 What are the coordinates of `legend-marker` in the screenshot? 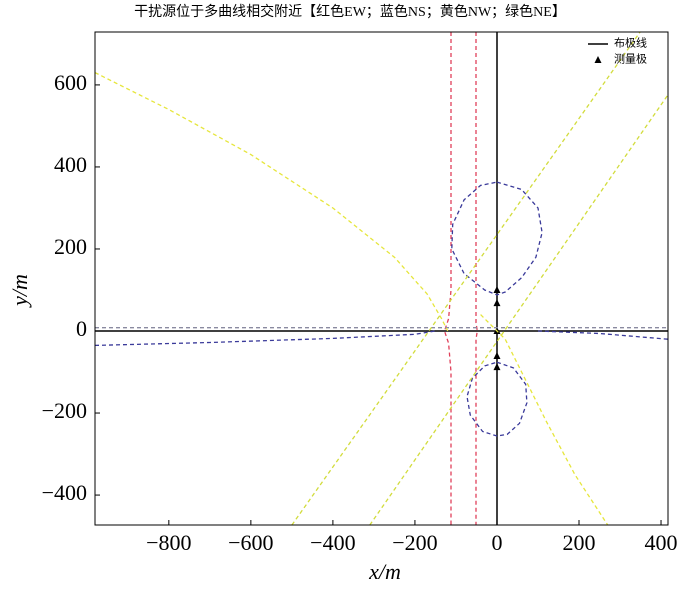 It's located at (598, 59).